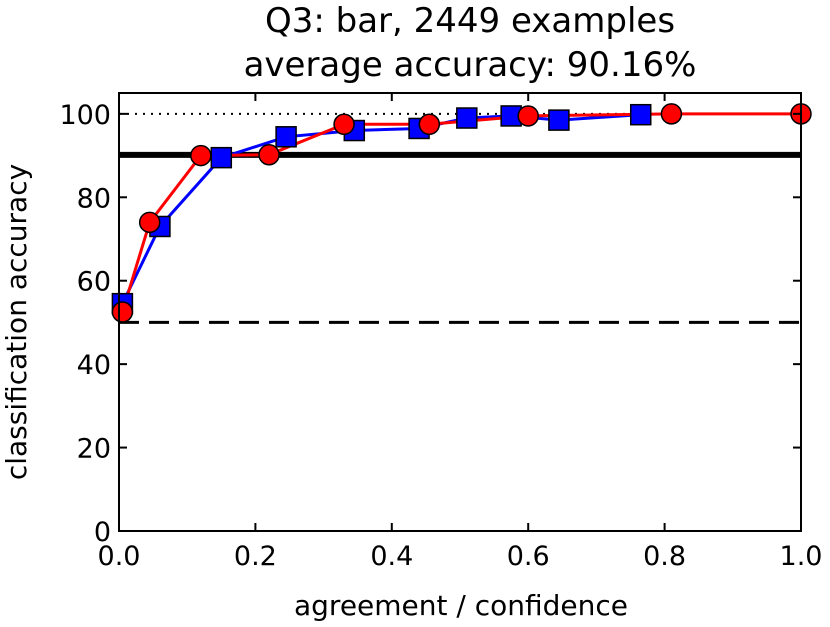 This screenshot has height=627, width=830. What do you see at coordinates (94, 449) in the screenshot?
I see `y-tick-label: 20` at bounding box center [94, 449].